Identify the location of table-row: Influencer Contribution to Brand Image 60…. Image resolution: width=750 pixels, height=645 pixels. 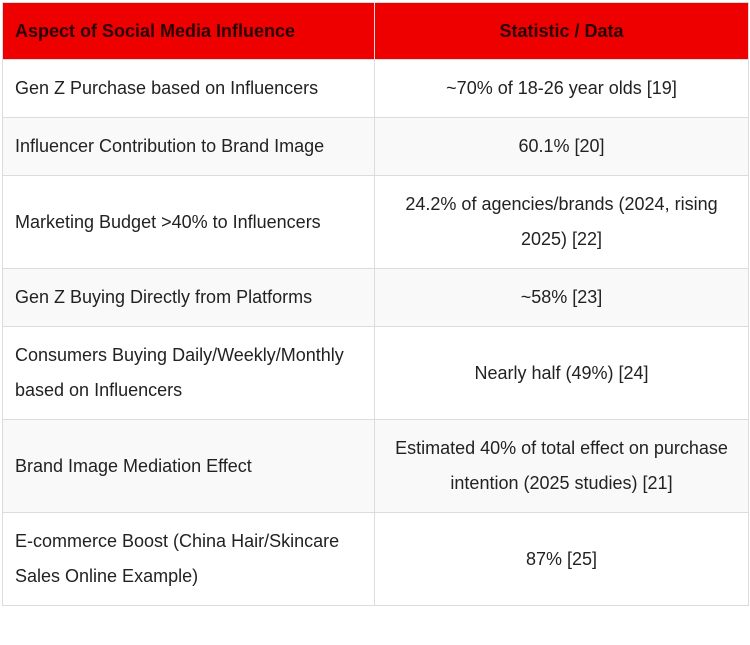
(375, 146).